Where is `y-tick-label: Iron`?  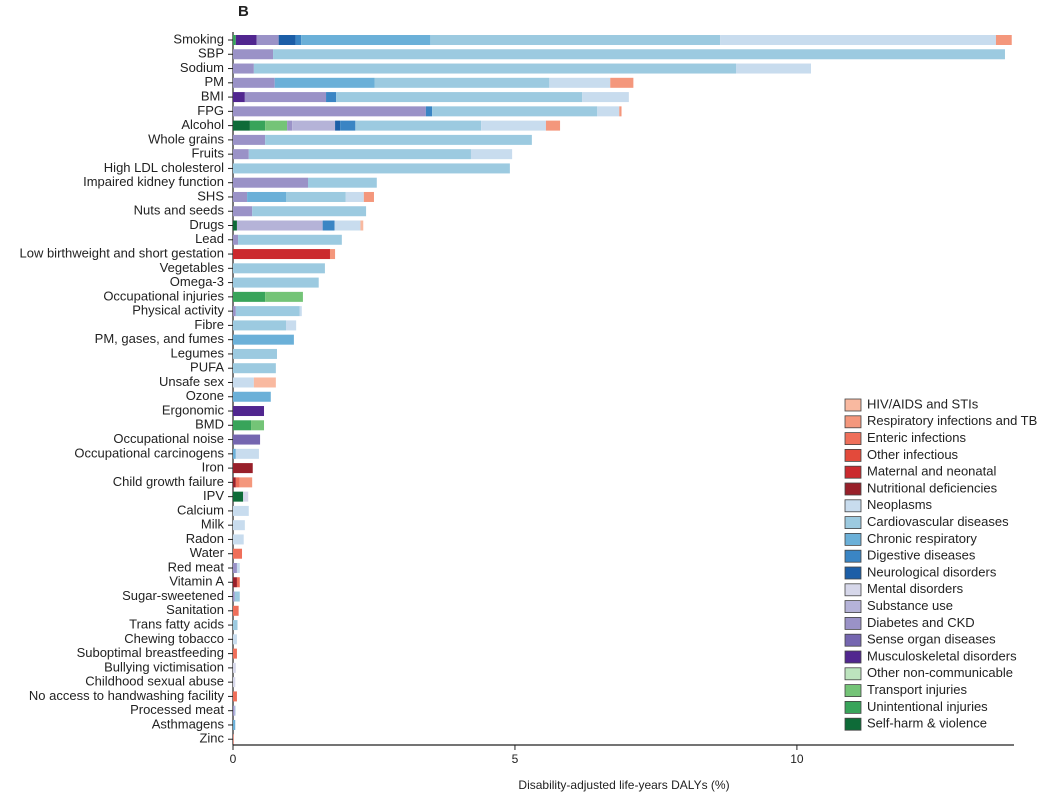
y-tick-label: Iron is located at coordinates (213, 467).